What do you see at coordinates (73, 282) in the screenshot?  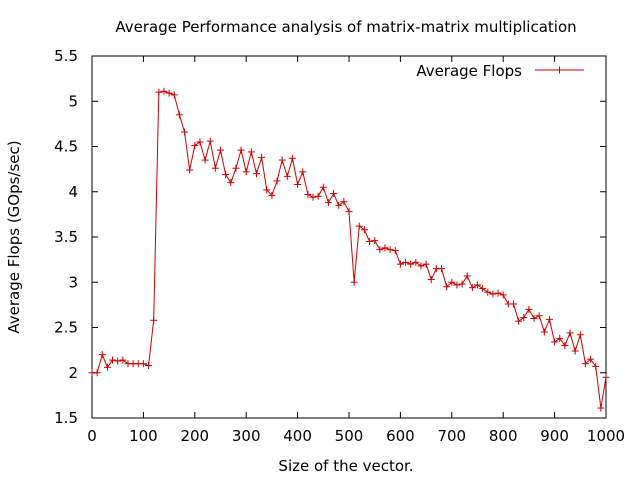 I see `y-tick-label: 3` at bounding box center [73, 282].